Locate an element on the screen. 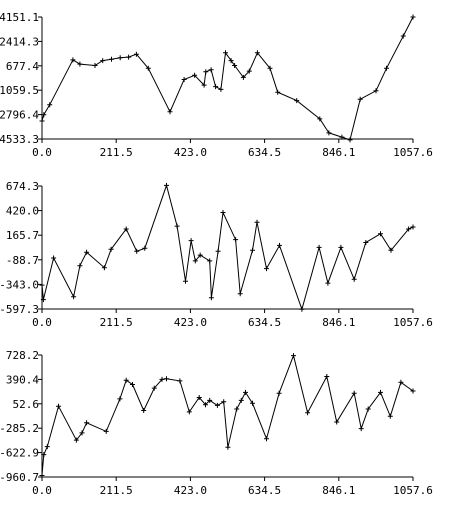 Image resolution: width=454 pixels, height=510 pixels. y-tick-label: 165.7 is located at coordinates (22, 235).